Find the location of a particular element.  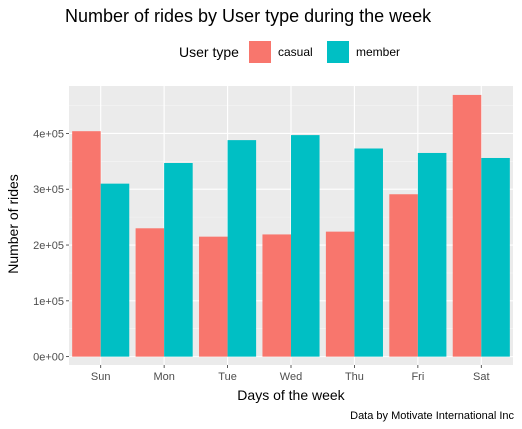

bar-member-mon is located at coordinates (178, 260).